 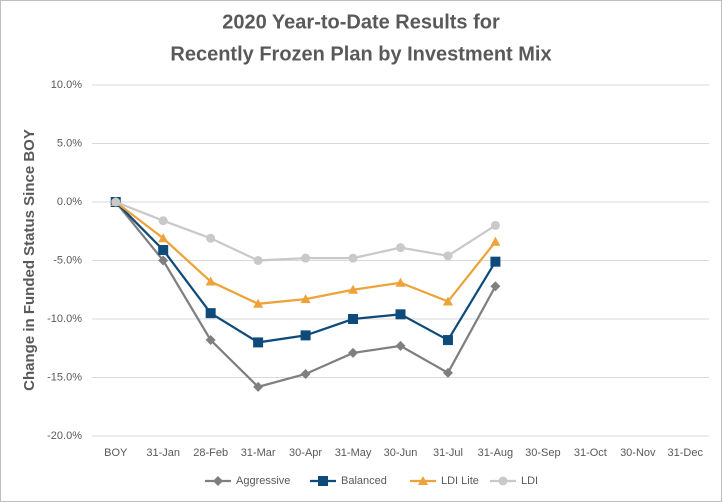 What do you see at coordinates (542, 453) in the screenshot?
I see `x-tick-label: 30-Sep` at bounding box center [542, 453].